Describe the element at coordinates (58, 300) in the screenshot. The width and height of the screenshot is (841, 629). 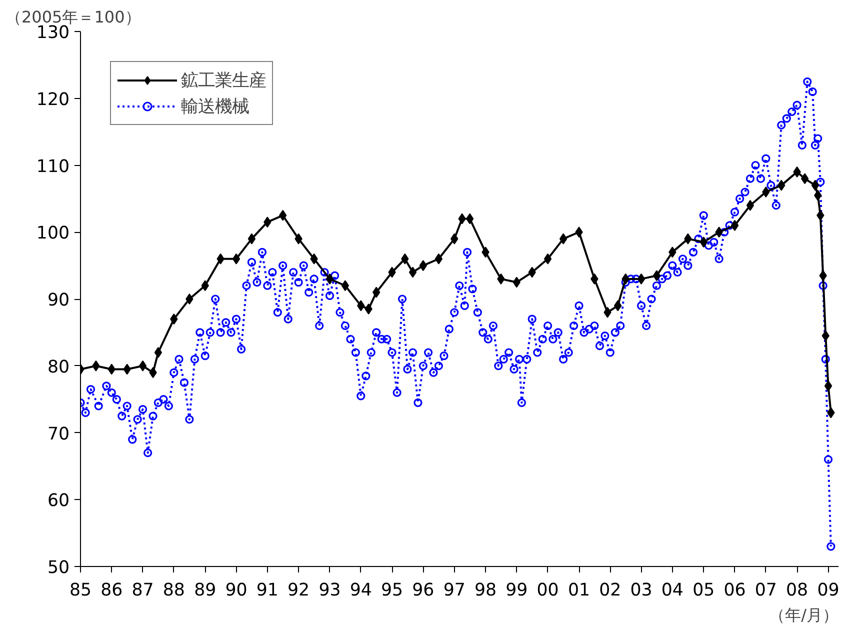
I see `y-tick-label: 90` at that location.